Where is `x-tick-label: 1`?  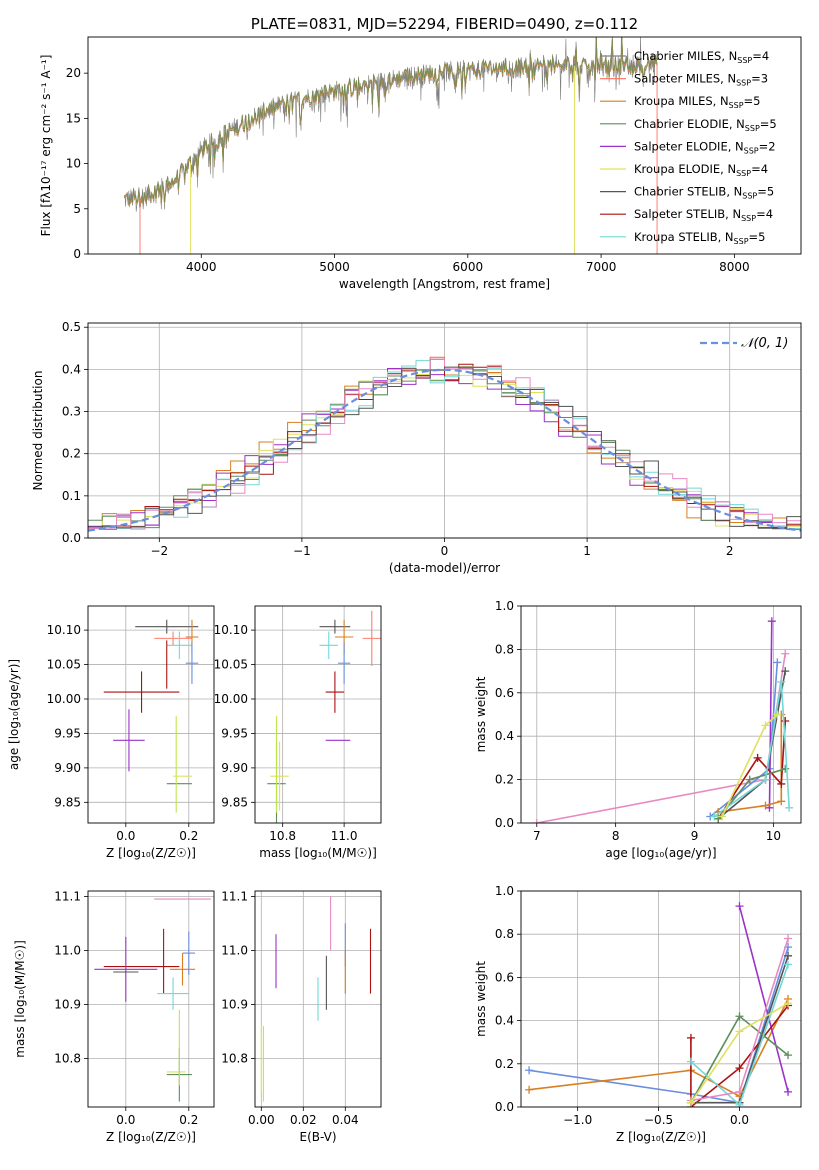
x-tick-label: 1 is located at coordinates (587, 551).